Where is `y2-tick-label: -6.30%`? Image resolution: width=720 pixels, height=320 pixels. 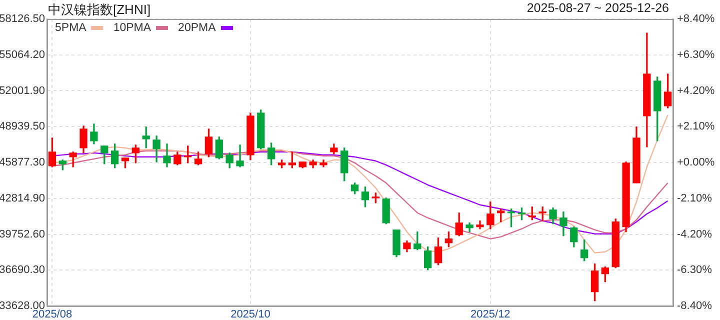 y2-tick-label: -6.30% is located at coordinates (694, 270).